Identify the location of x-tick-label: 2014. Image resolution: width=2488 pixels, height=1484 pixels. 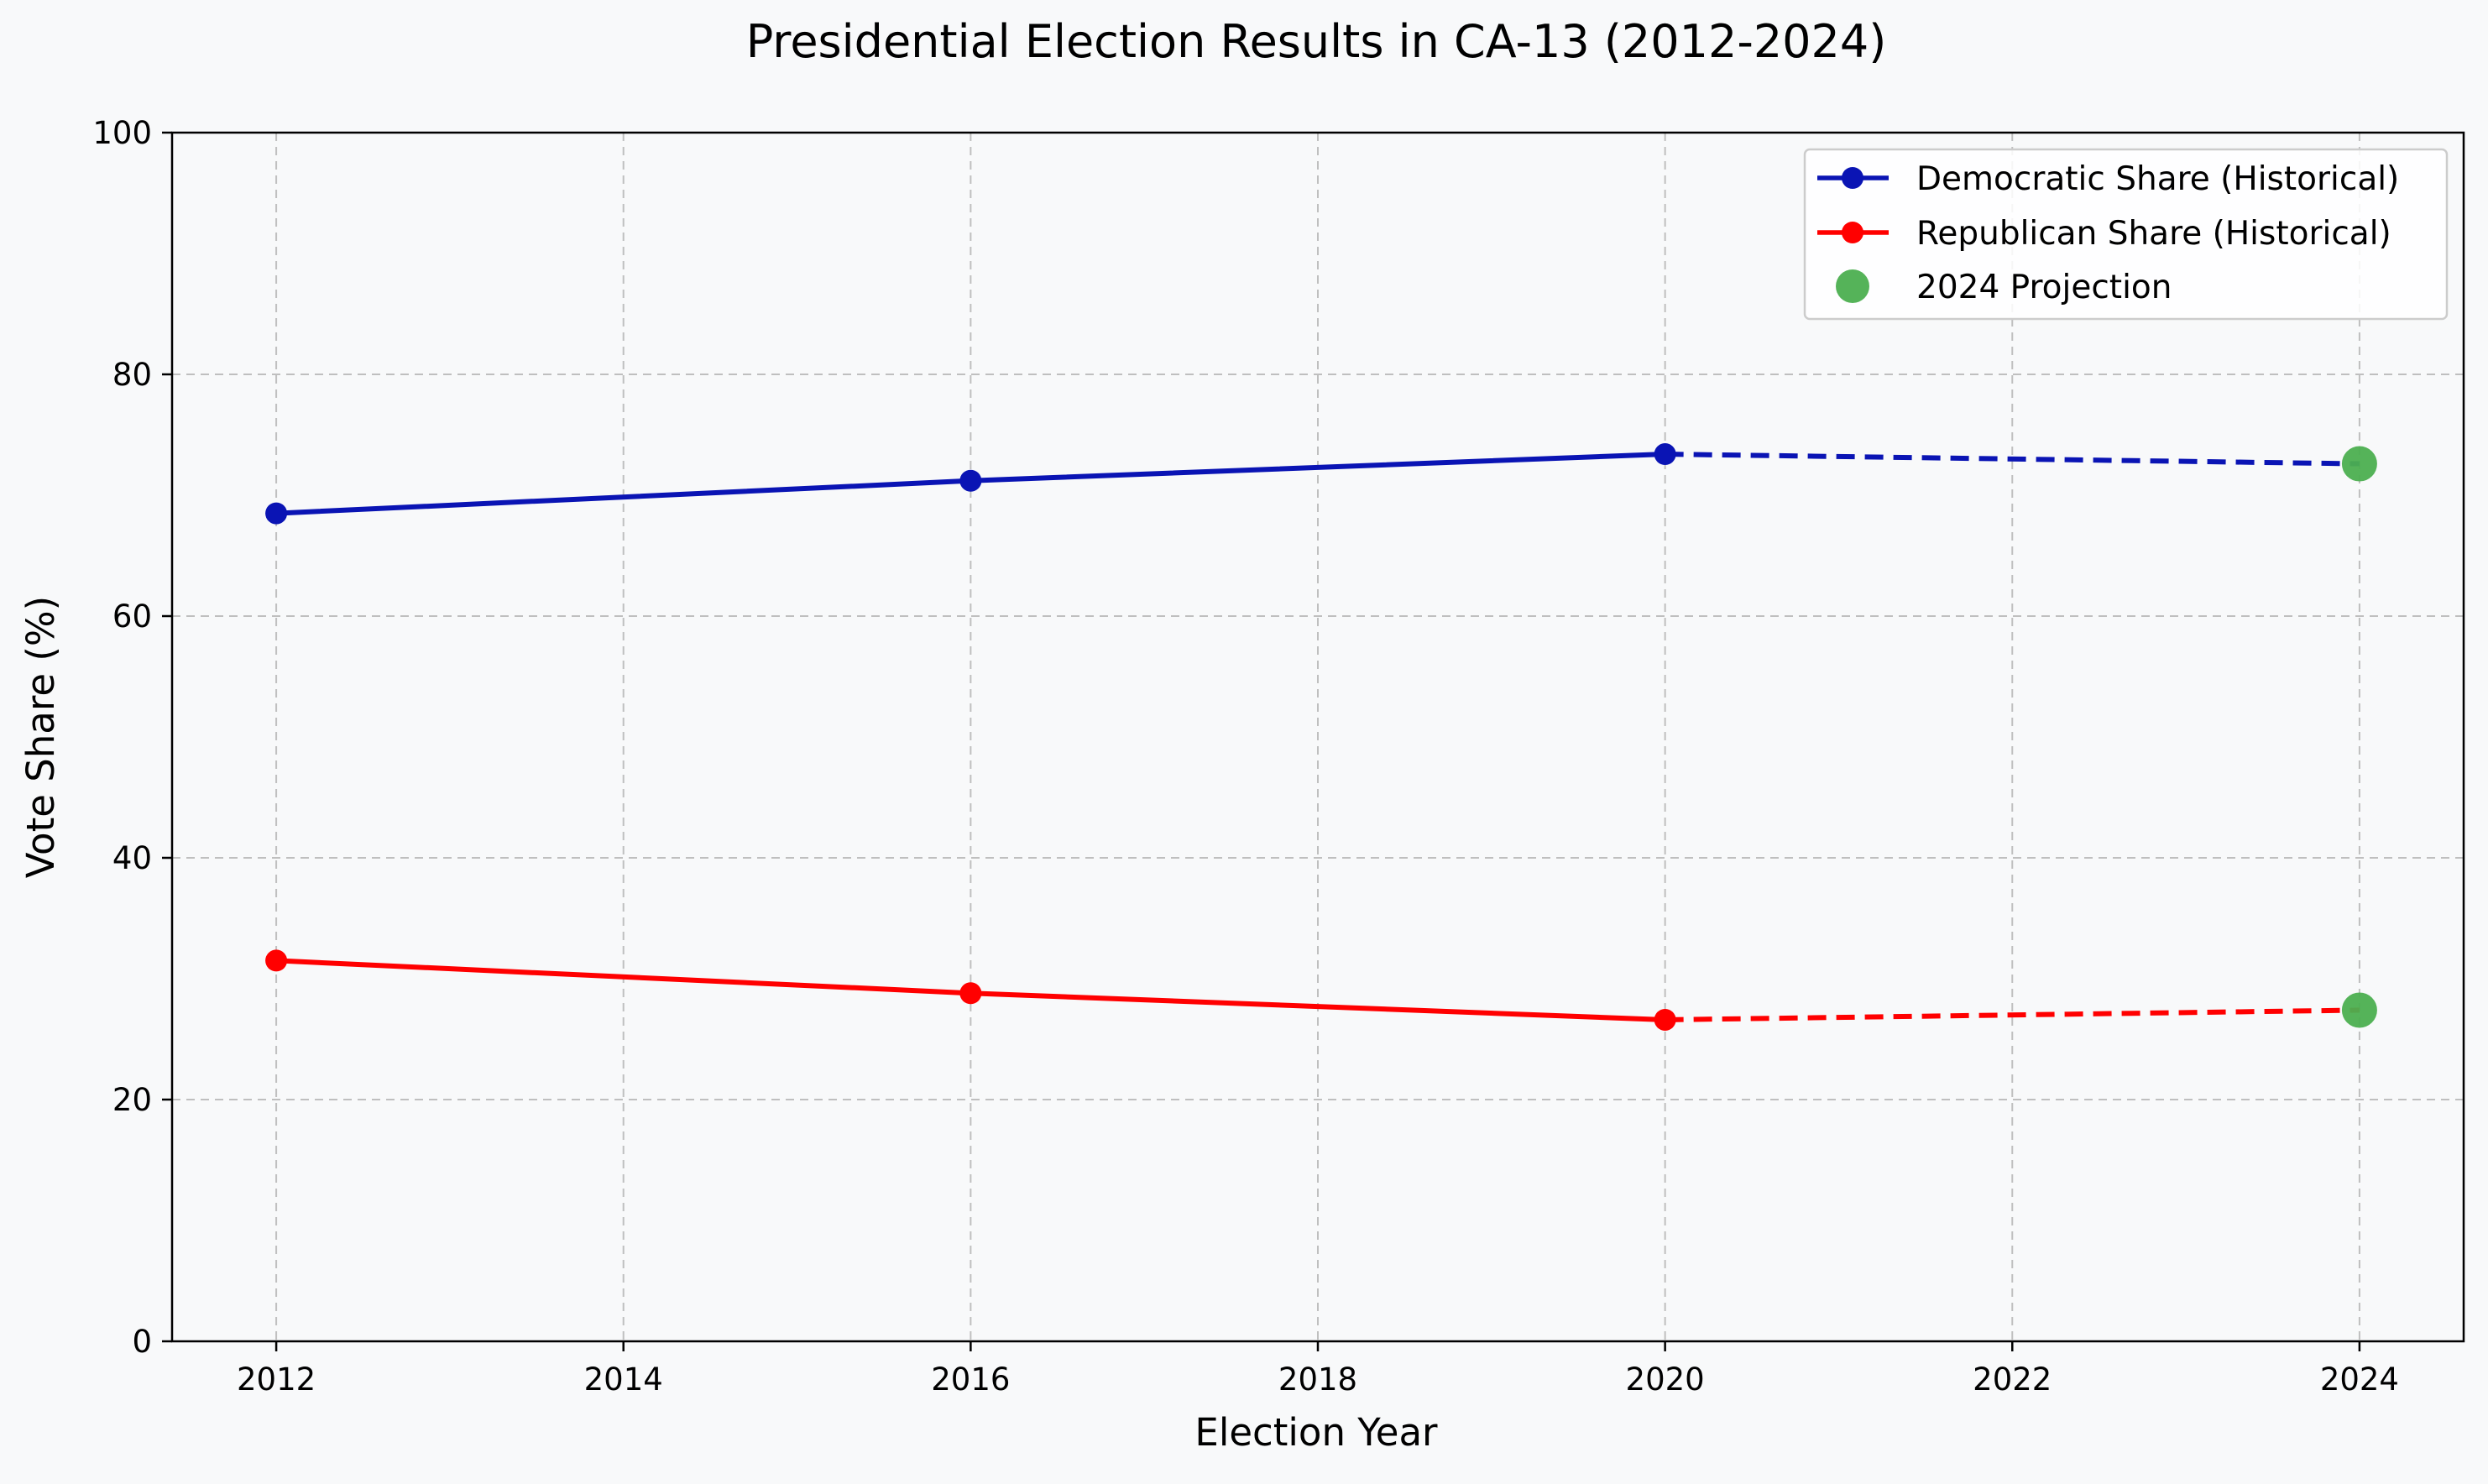
(623, 1379).